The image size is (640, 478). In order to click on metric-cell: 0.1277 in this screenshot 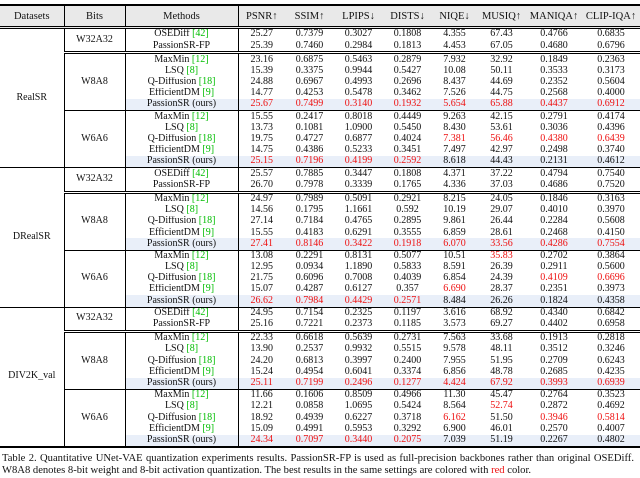, I will do `click(407, 383)`.